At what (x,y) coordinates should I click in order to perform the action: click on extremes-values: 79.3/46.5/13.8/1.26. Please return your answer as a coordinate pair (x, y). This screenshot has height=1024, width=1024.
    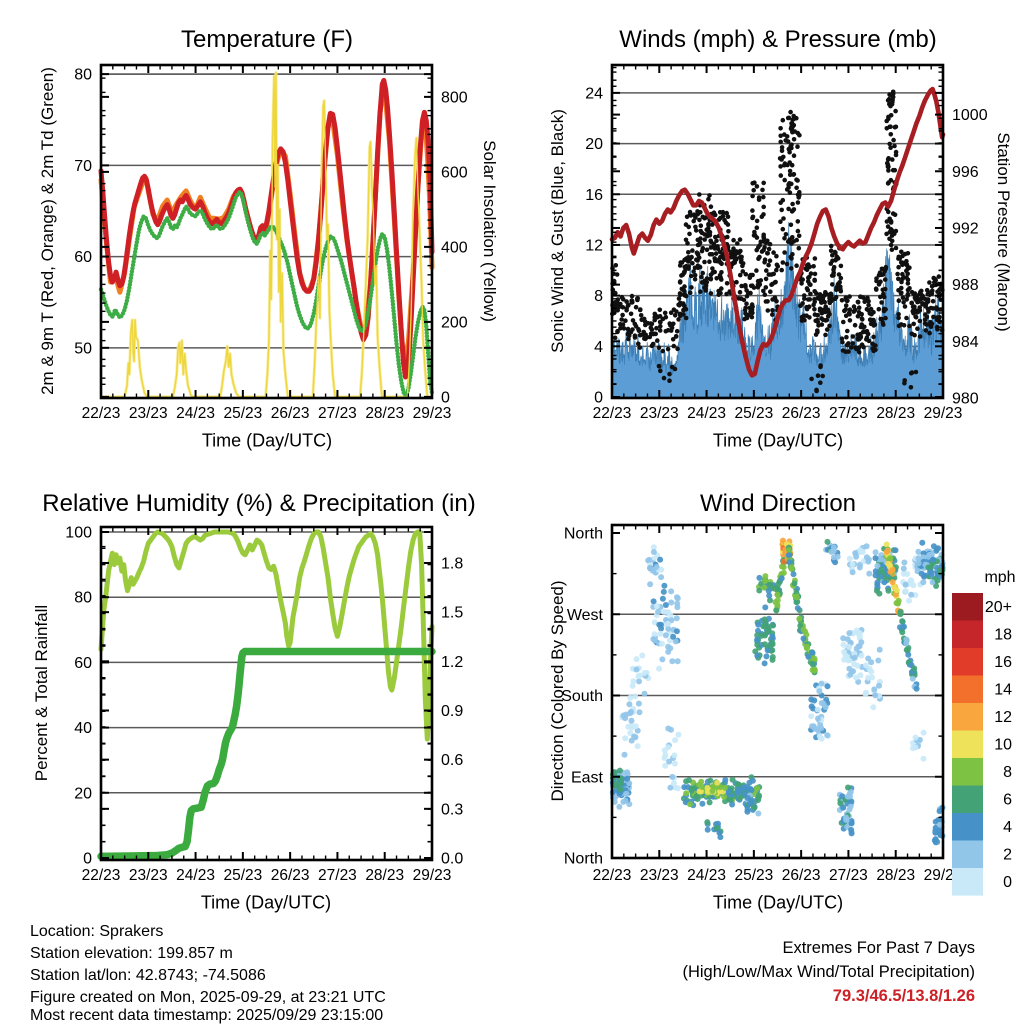
    Looking at the image, I should click on (903, 996).